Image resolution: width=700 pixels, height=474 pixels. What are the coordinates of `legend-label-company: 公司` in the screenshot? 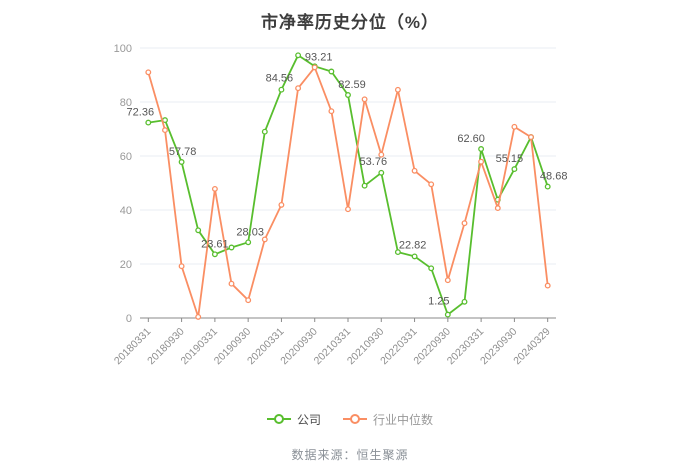 It's located at (308, 419).